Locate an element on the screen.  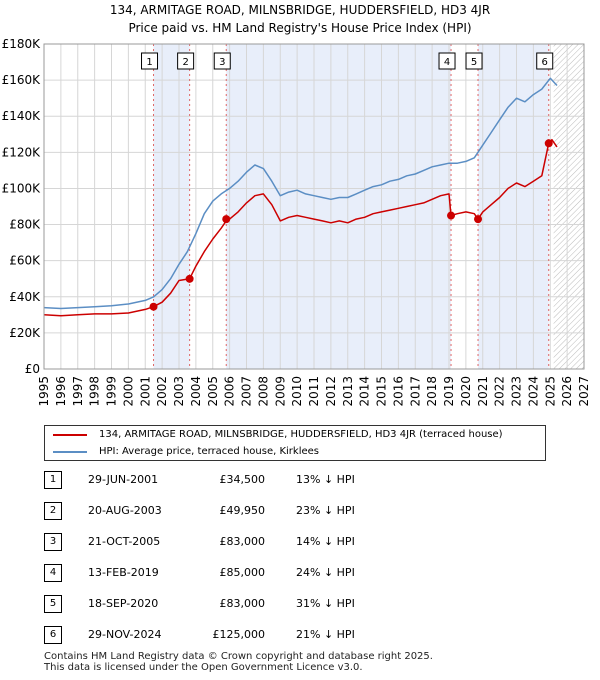
x-tick-label: 2000 is located at coordinates (128, 391).